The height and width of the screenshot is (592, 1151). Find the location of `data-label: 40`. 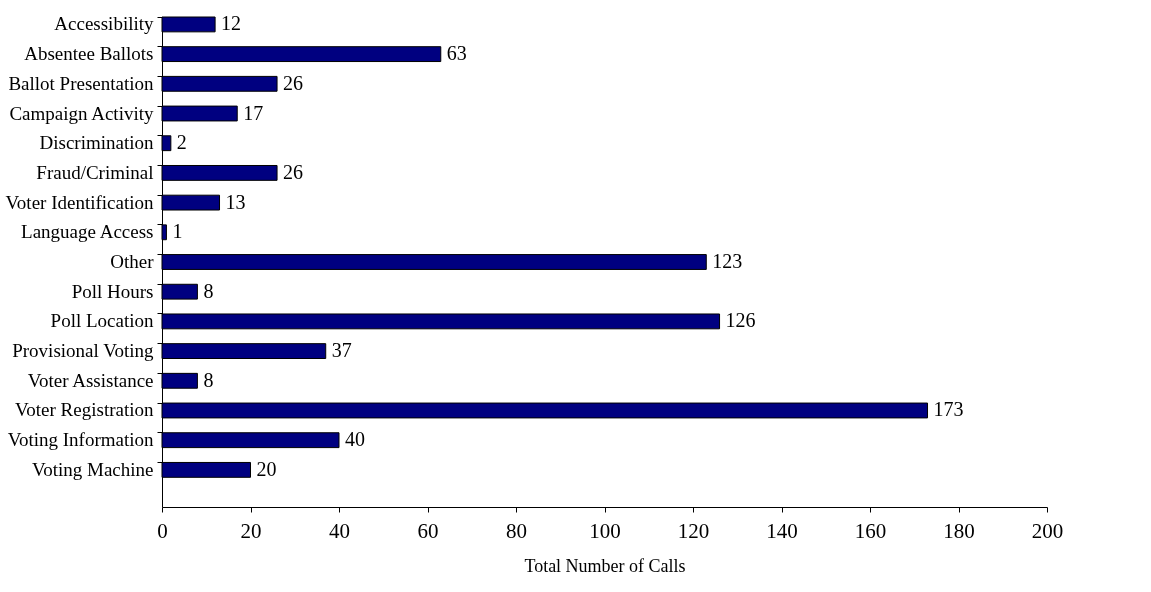

data-label: 40 is located at coordinates (355, 439).